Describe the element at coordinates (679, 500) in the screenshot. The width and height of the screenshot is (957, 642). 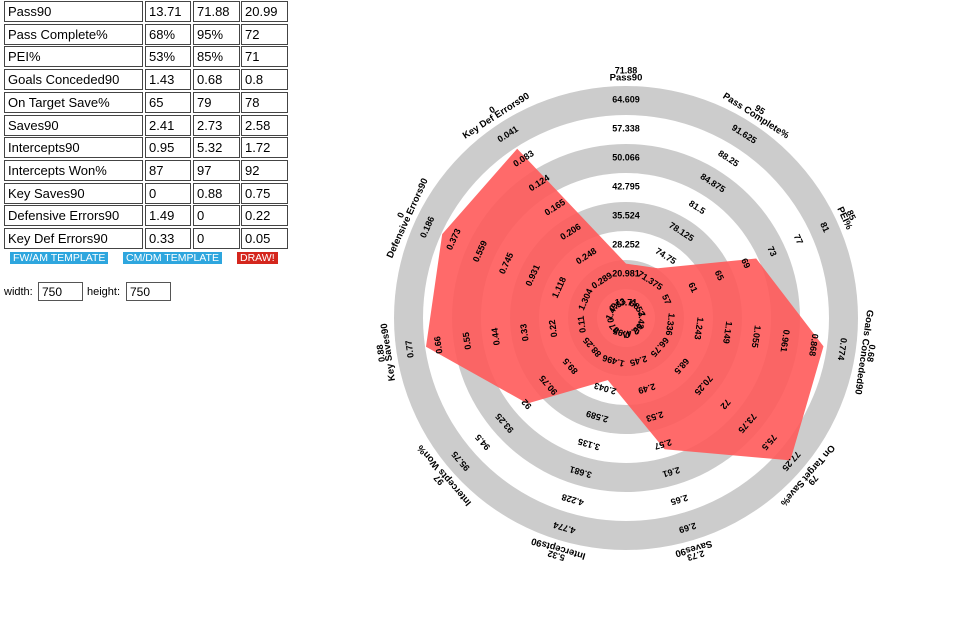
I see `tick-label: 2.65` at that location.